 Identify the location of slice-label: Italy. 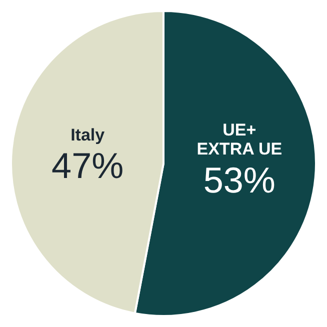
(88, 134).